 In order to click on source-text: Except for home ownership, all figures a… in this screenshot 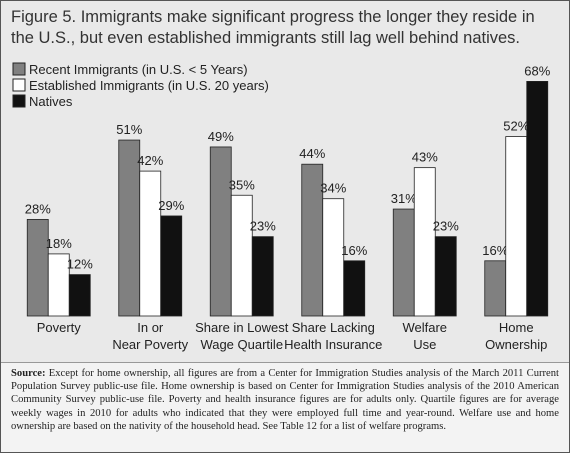, I will do `click(285, 400)`.